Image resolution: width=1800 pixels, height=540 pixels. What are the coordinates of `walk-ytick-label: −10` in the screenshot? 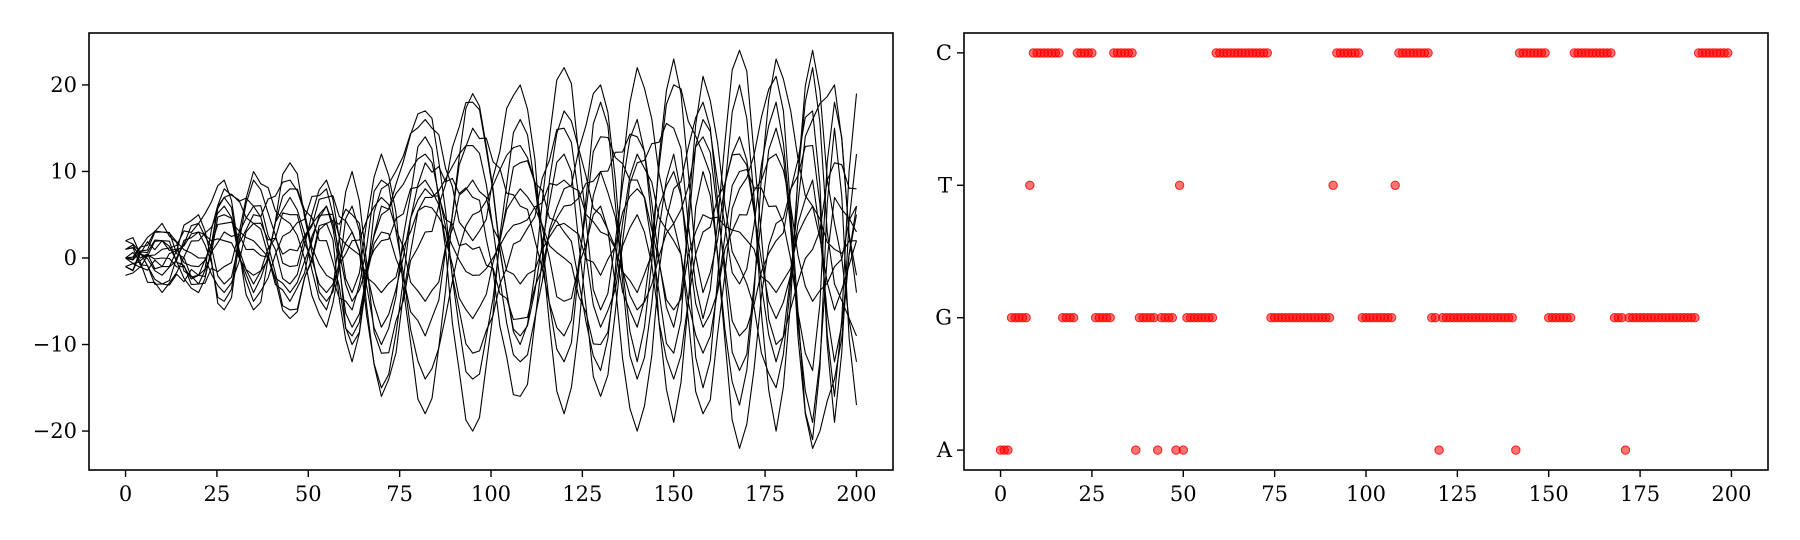 It's located at (55, 345).